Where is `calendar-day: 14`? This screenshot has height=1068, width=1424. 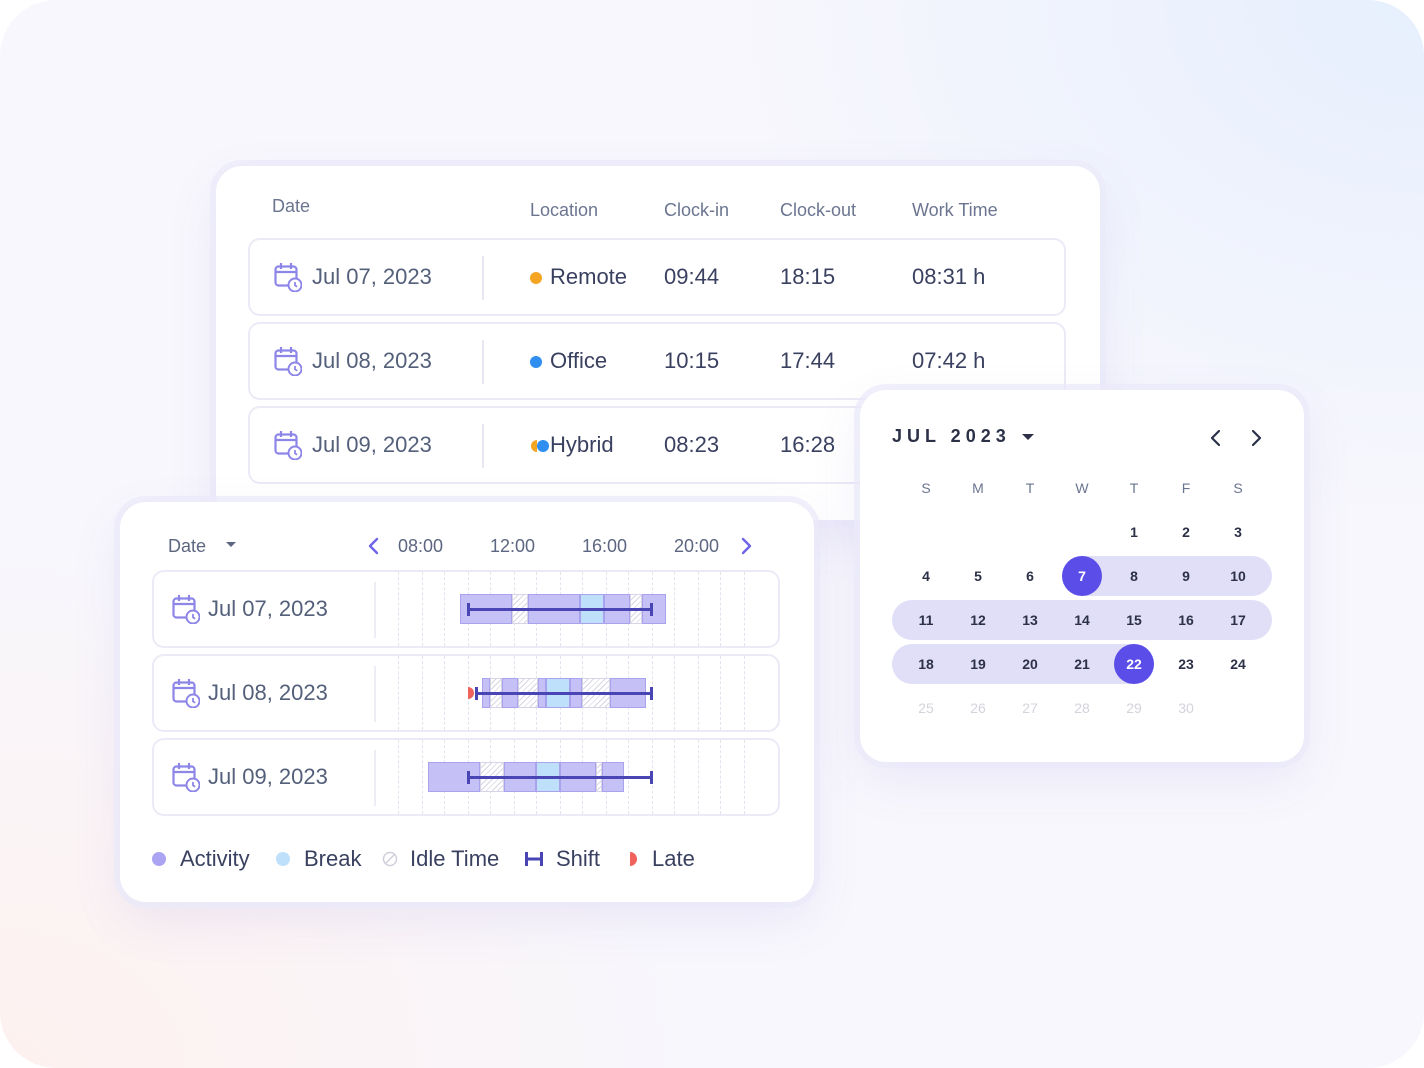 calendar-day: 14 is located at coordinates (1082, 620).